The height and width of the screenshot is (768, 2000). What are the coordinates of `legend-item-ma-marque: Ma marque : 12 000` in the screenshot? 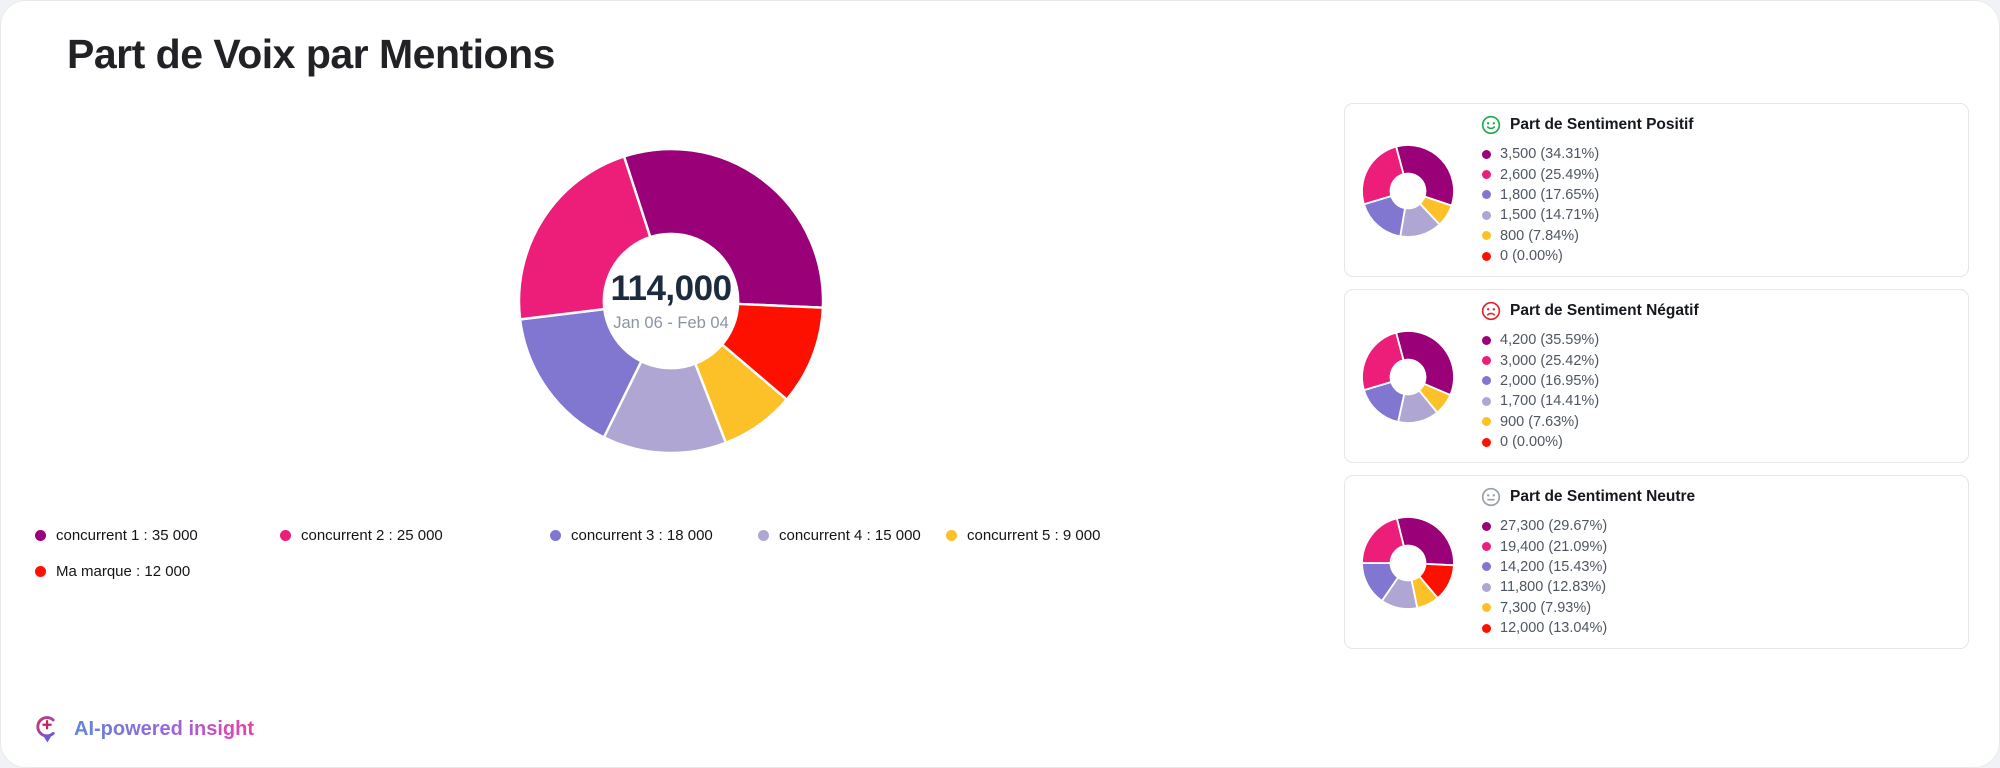 It's located at (112, 571).